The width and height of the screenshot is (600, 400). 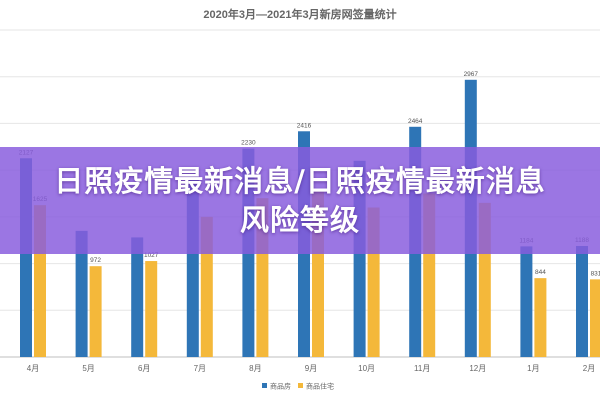 I want to click on value-label: 972, so click(x=95, y=260).